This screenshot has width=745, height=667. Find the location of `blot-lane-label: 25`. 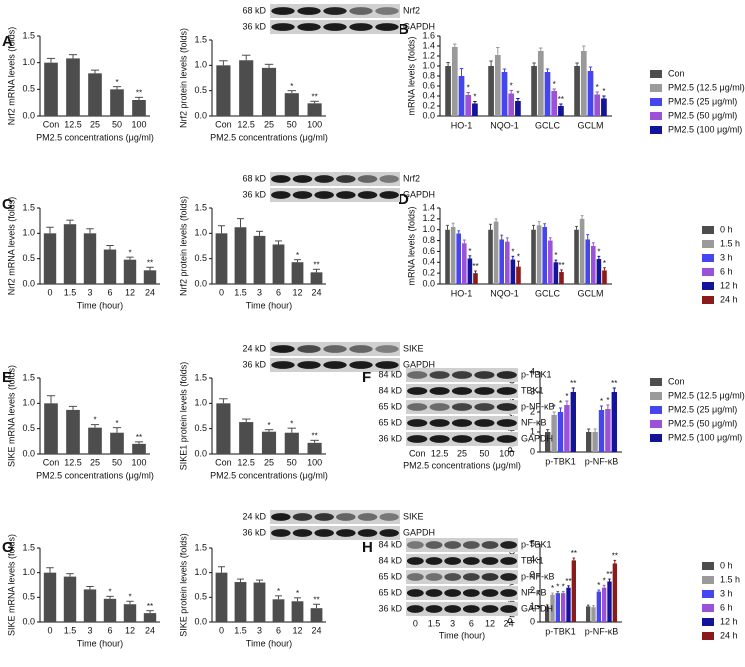

blot-lane-label: 25 is located at coordinates (462, 453).